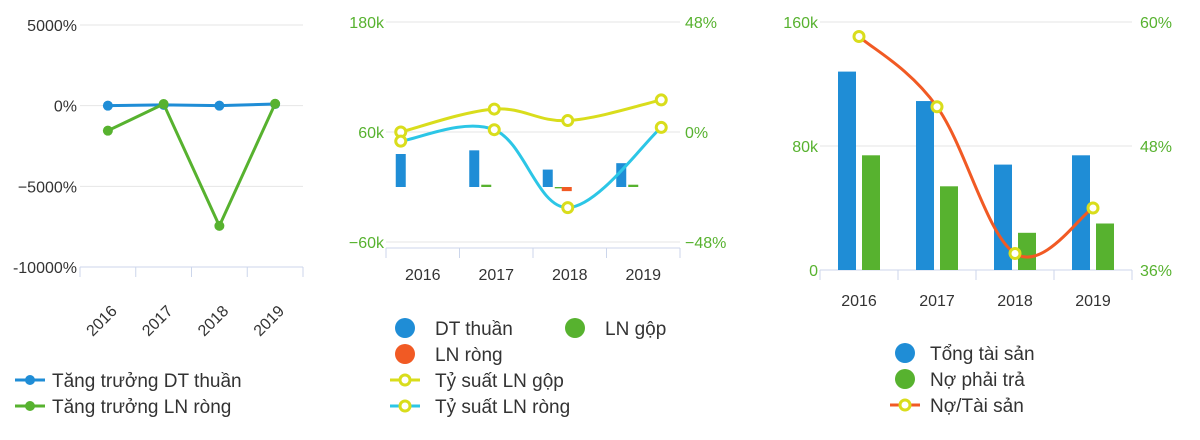 This screenshot has width=1200, height=440. I want to click on legend-label: Nợ/Tài sản, so click(977, 406).